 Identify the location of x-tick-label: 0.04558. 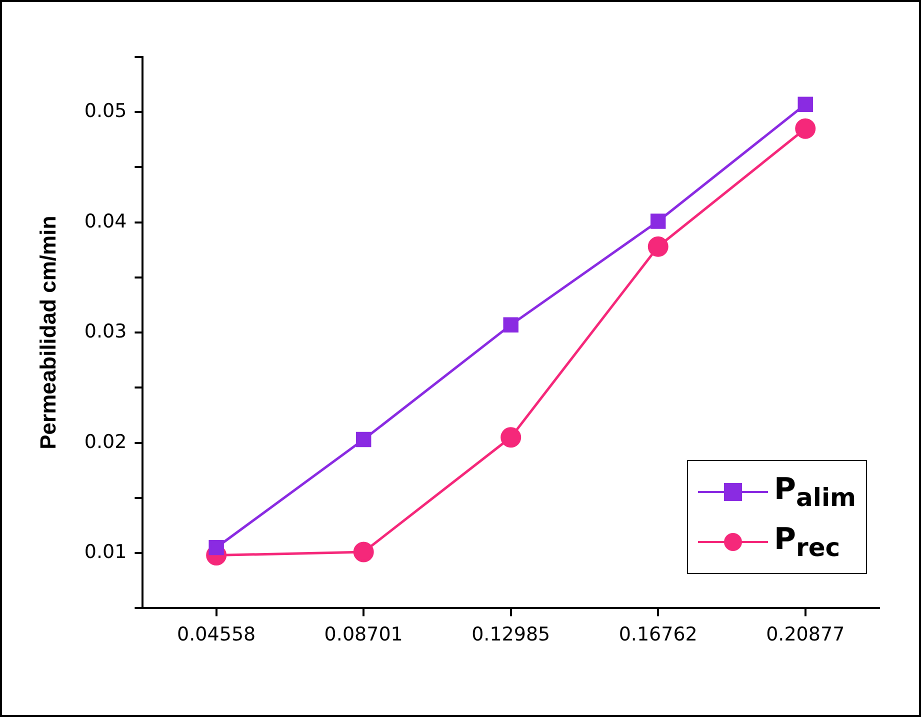
(216, 635).